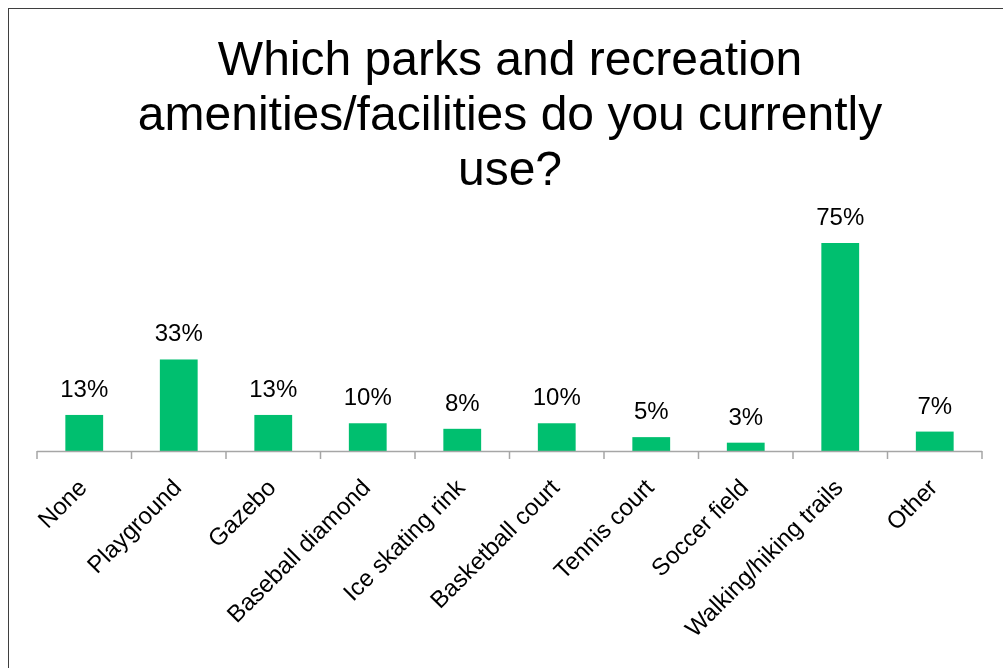 The width and height of the screenshot is (1003, 668). What do you see at coordinates (935, 405) in the screenshot?
I see `data-label: 7%` at bounding box center [935, 405].